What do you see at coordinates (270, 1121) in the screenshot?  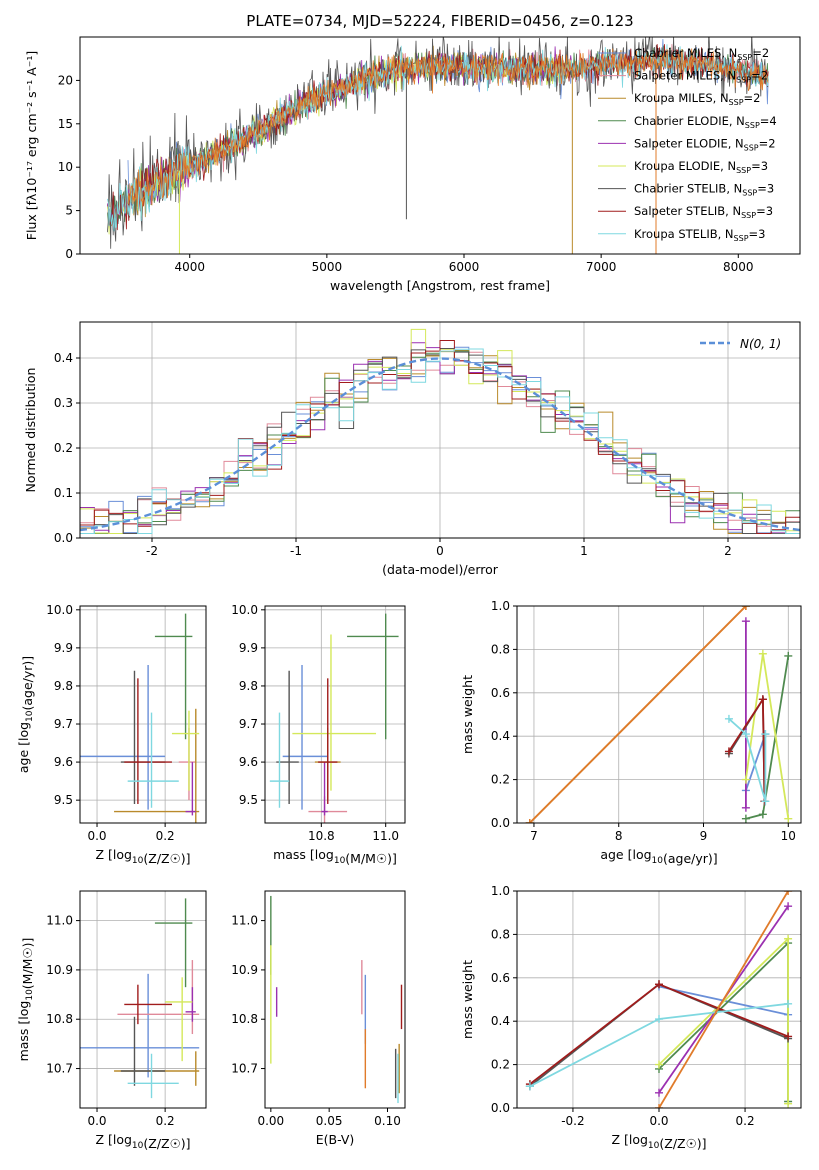 I see `x-tick-label: 0.00` at bounding box center [270, 1121].